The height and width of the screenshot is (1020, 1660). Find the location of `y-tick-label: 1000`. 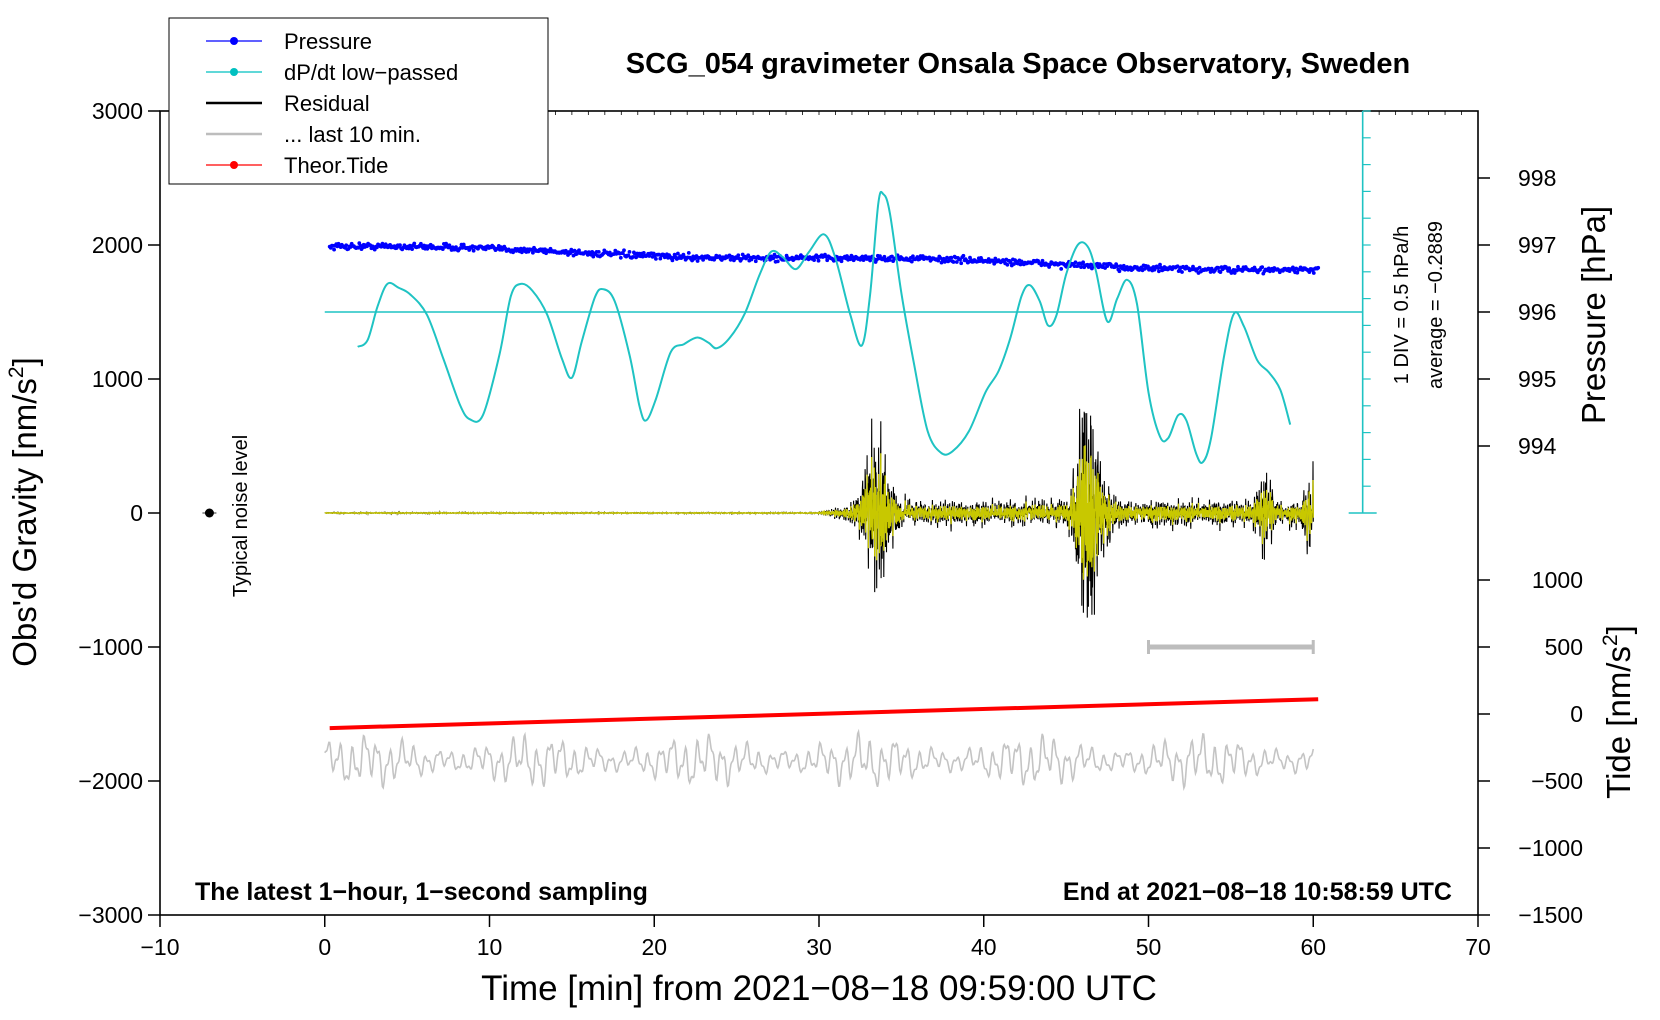

y-tick-label: 1000 is located at coordinates (117, 379).